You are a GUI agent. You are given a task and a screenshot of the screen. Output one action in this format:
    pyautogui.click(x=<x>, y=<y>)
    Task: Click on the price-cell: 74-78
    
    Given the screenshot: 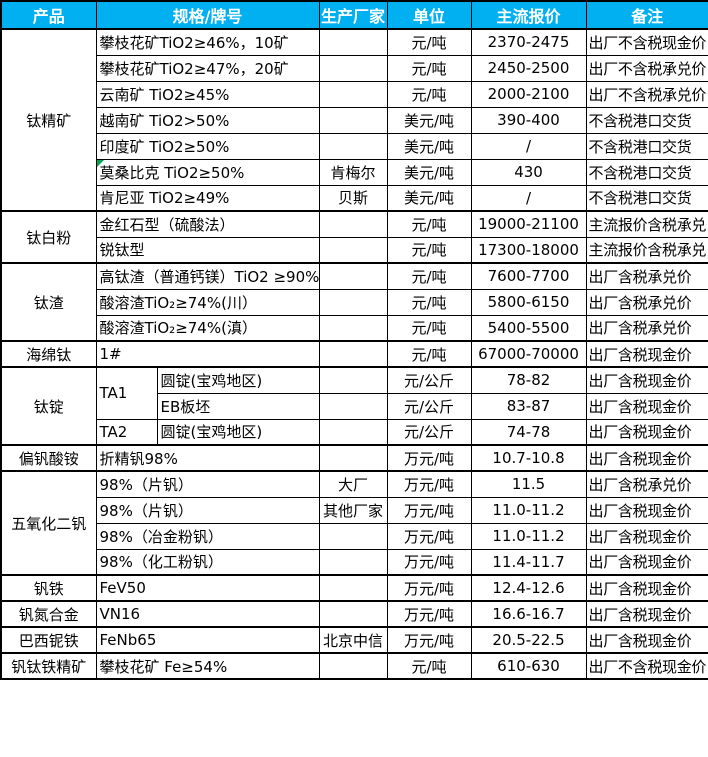 What is the action you would take?
    pyautogui.click(x=528, y=432)
    